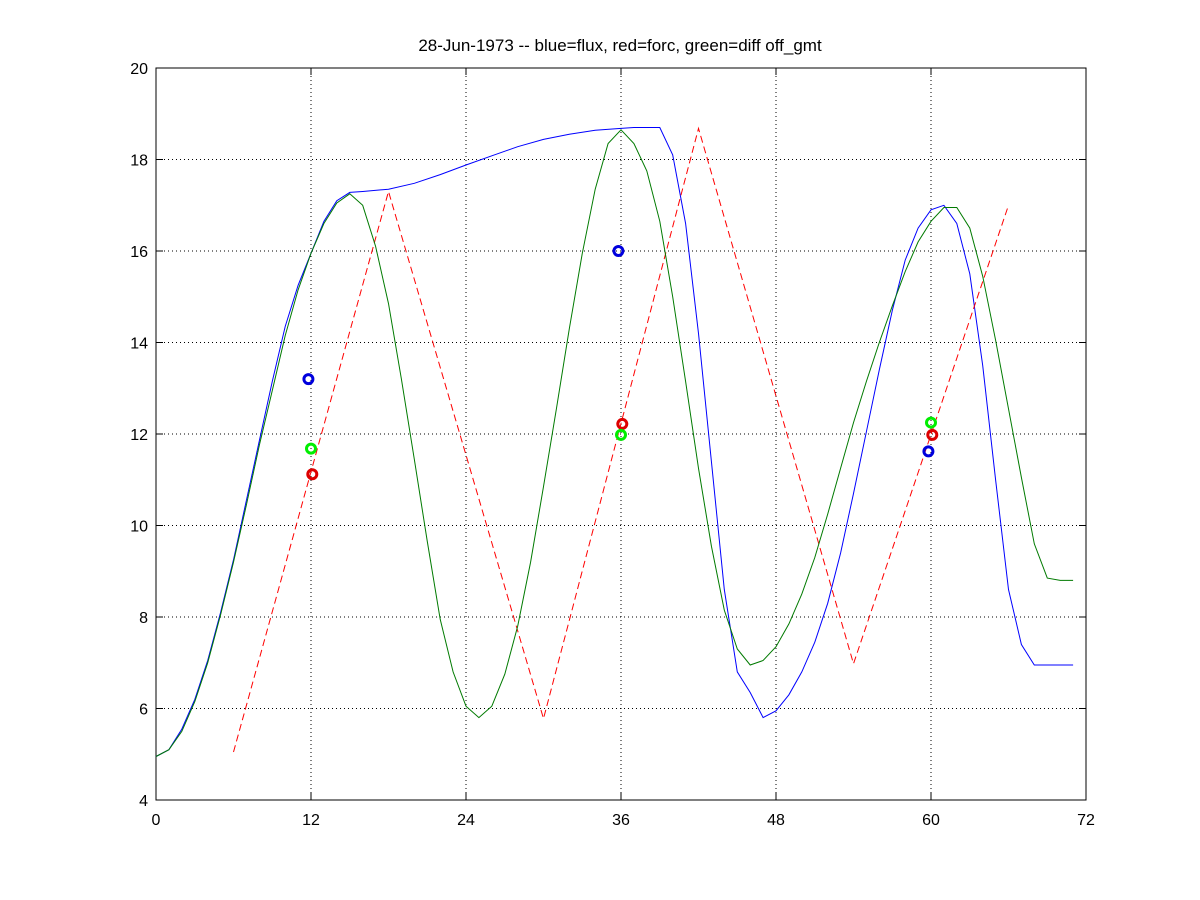 The width and height of the screenshot is (1200, 900). What do you see at coordinates (143, 710) in the screenshot?
I see `y-tick-label: 6` at bounding box center [143, 710].